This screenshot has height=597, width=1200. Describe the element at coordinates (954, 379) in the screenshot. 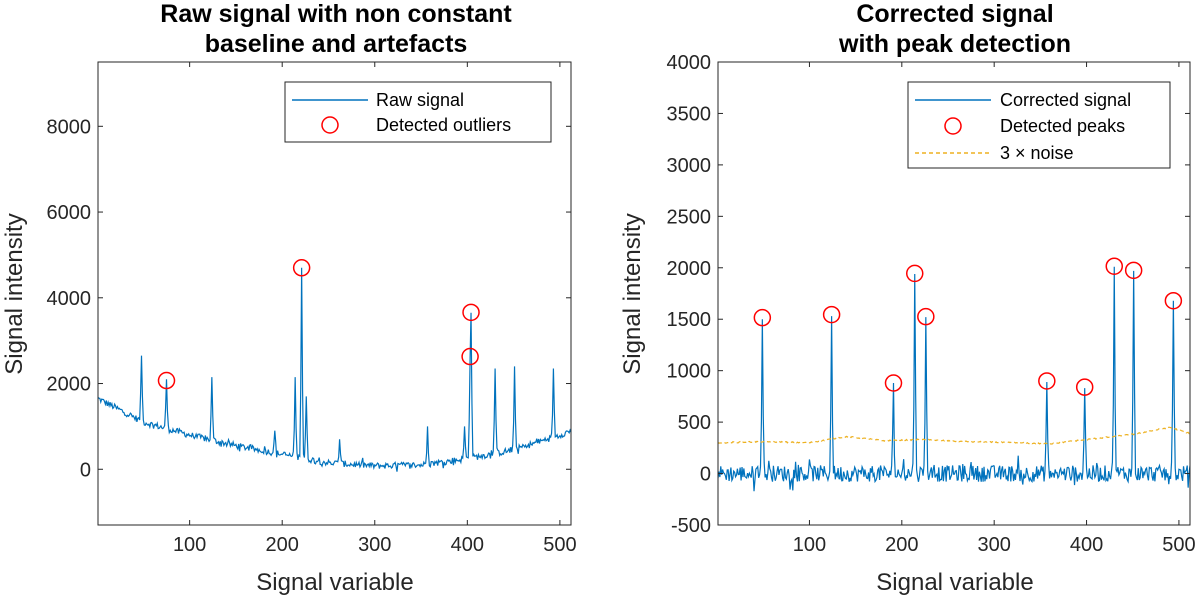

I see `series-corrected-signal-line` at that location.